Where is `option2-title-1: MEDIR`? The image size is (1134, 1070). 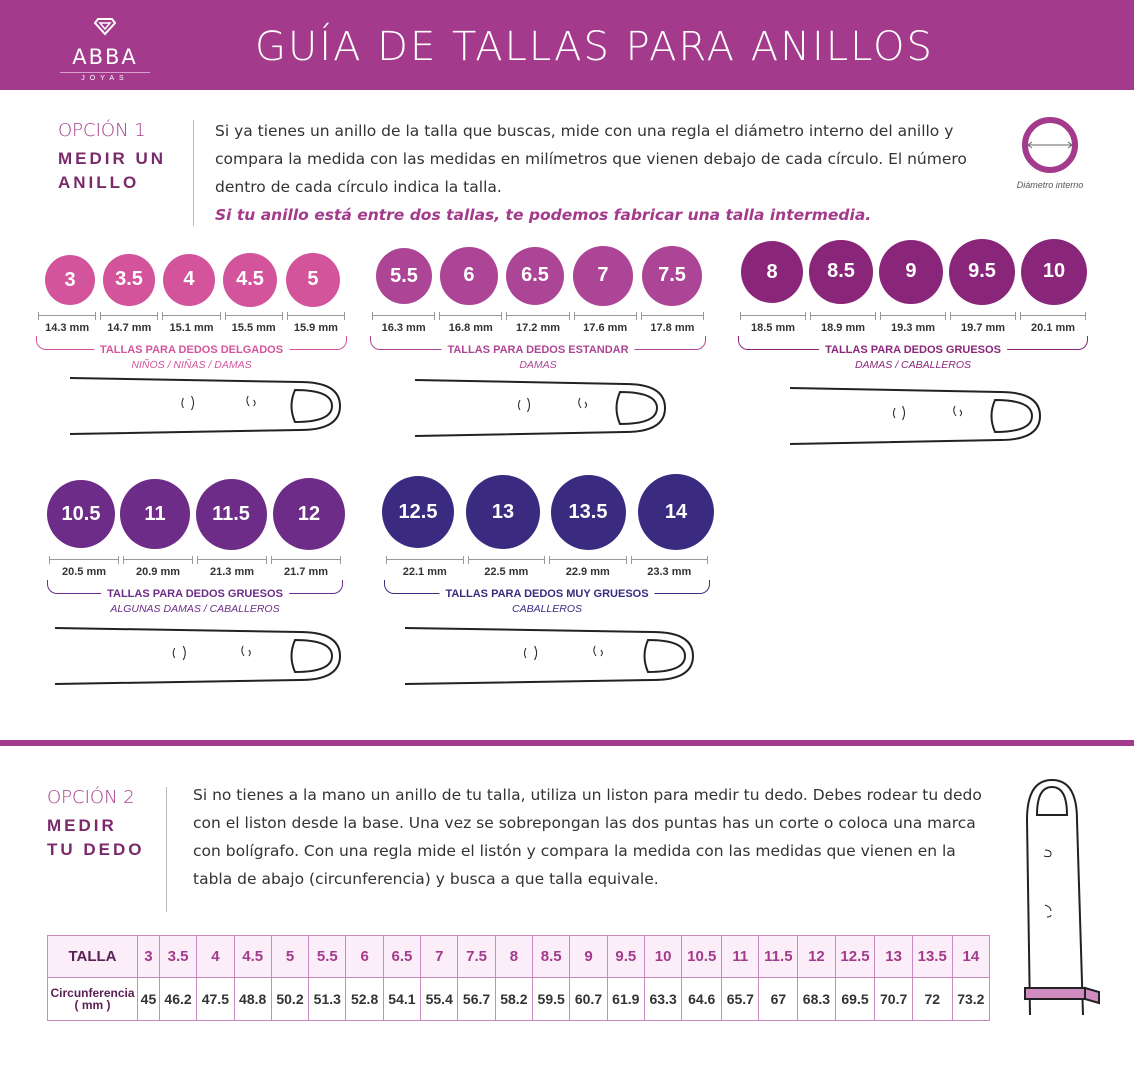
option2-title-1: MEDIR is located at coordinates (82, 825).